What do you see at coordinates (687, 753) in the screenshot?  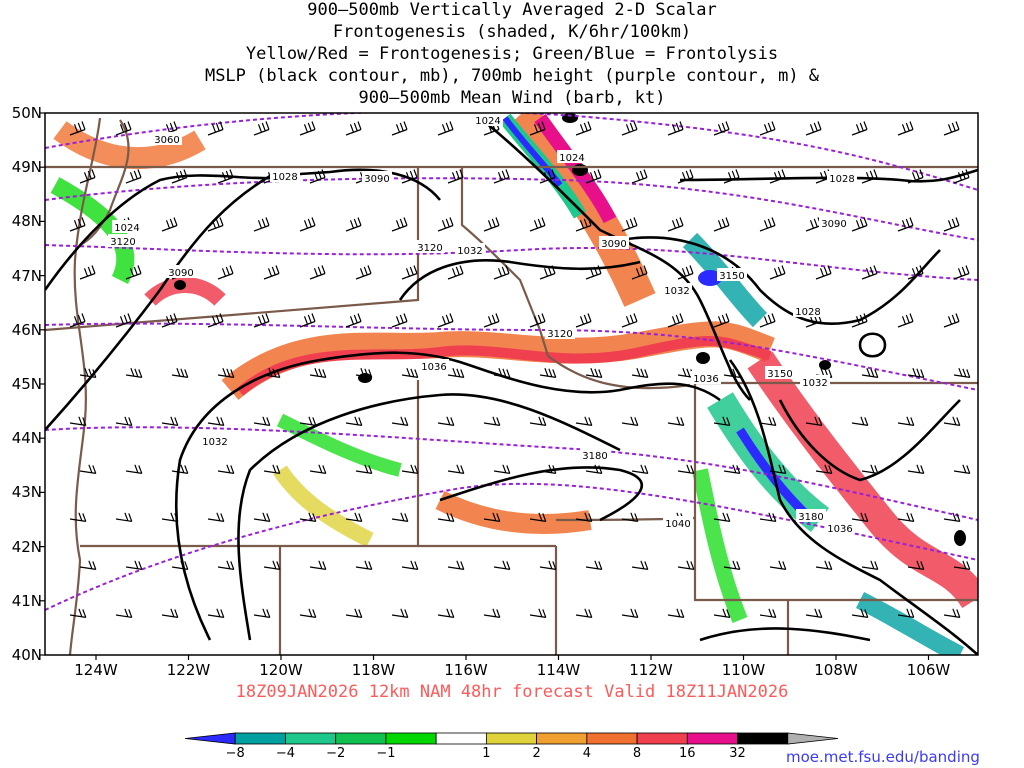 I see `colorbar-label: 16` at bounding box center [687, 753].